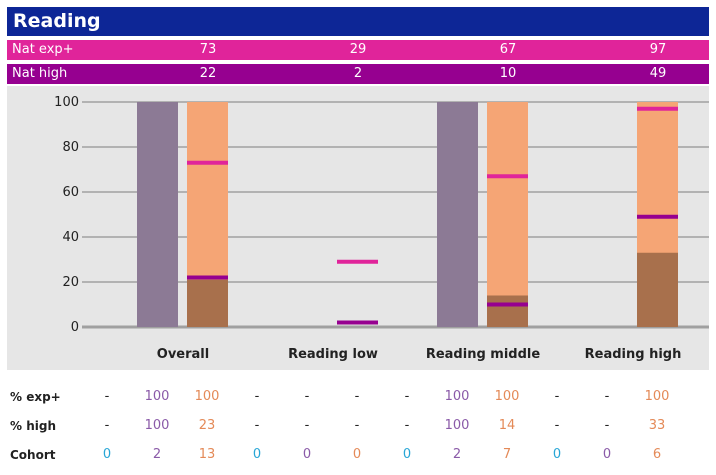 The height and width of the screenshot is (475, 716). I want to click on nat-high-bar: Nat high 22 2 10 49, so click(358, 74).